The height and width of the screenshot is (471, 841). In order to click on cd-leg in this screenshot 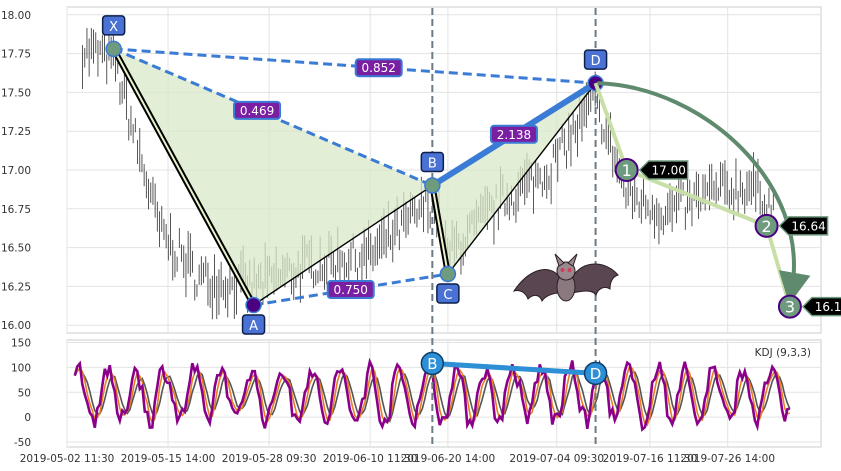, I will do `click(522, 178)`.